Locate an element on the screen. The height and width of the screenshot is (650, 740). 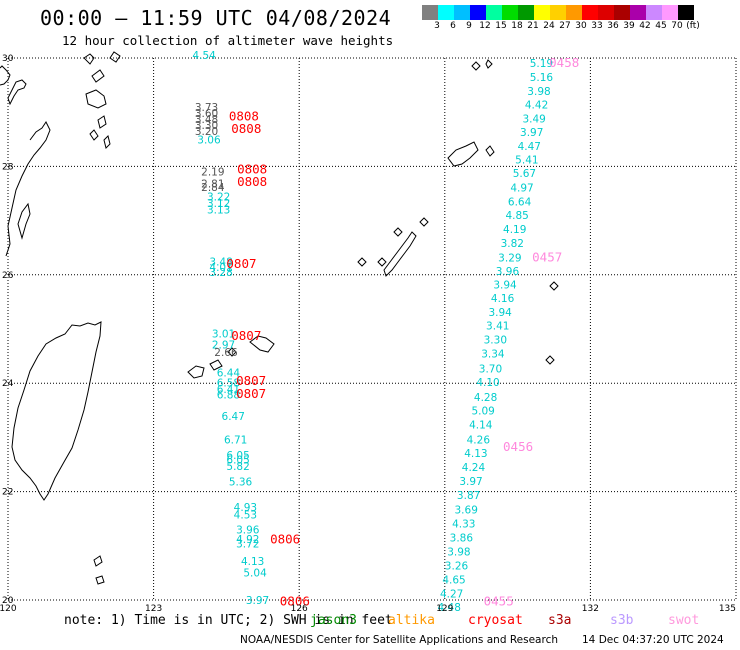
wave-height-value: 2.66 is located at coordinates (226, 353).